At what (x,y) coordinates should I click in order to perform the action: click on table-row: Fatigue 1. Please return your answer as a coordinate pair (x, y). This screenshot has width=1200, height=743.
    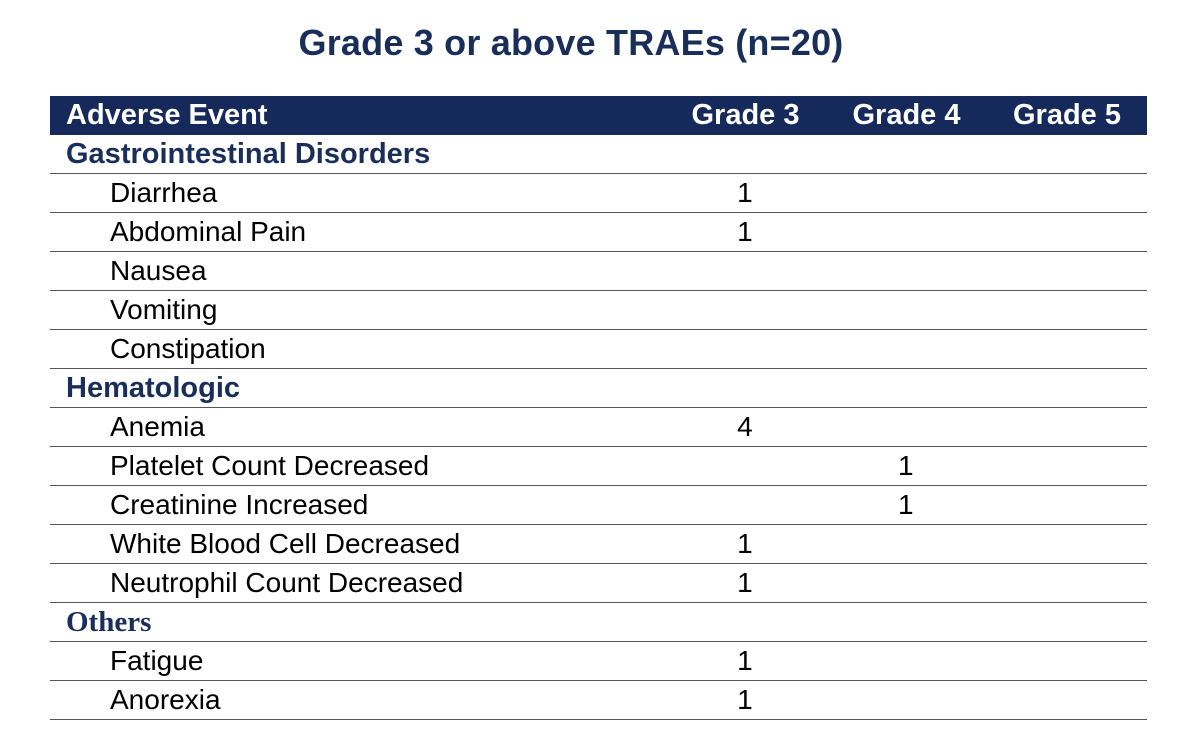
    Looking at the image, I should click on (598, 661).